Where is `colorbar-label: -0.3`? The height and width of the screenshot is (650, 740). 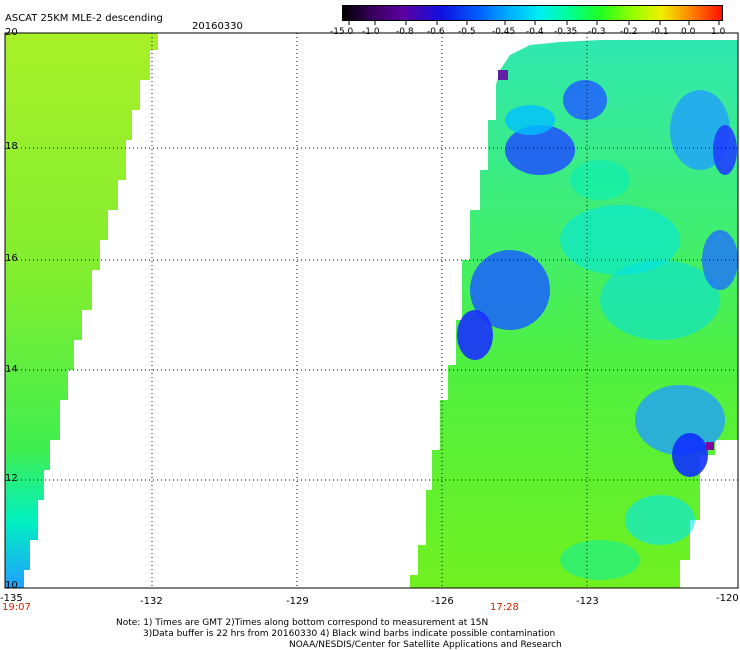 colorbar-label: -0.3 is located at coordinates (597, 32).